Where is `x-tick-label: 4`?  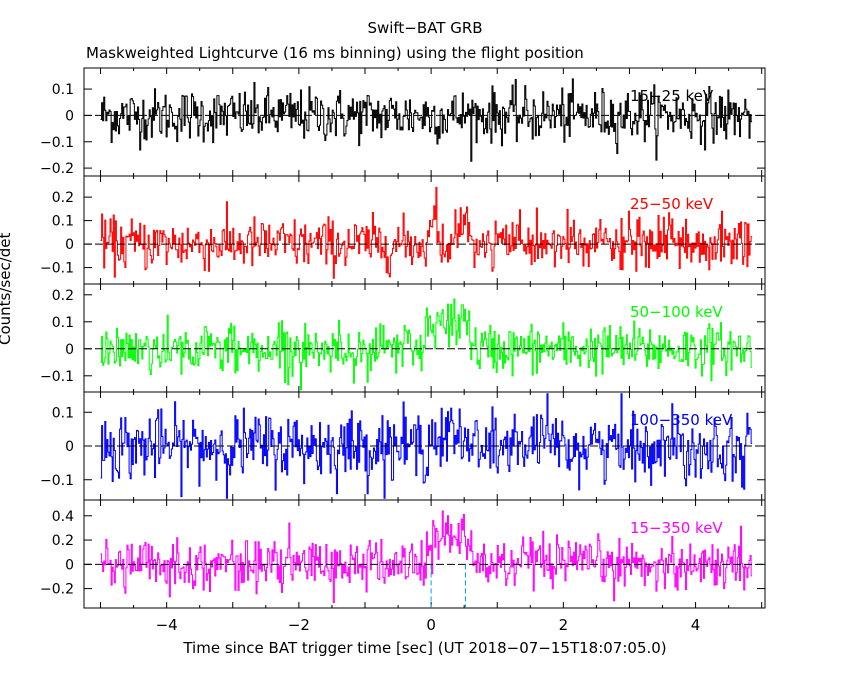
x-tick-label: 4 is located at coordinates (696, 625).